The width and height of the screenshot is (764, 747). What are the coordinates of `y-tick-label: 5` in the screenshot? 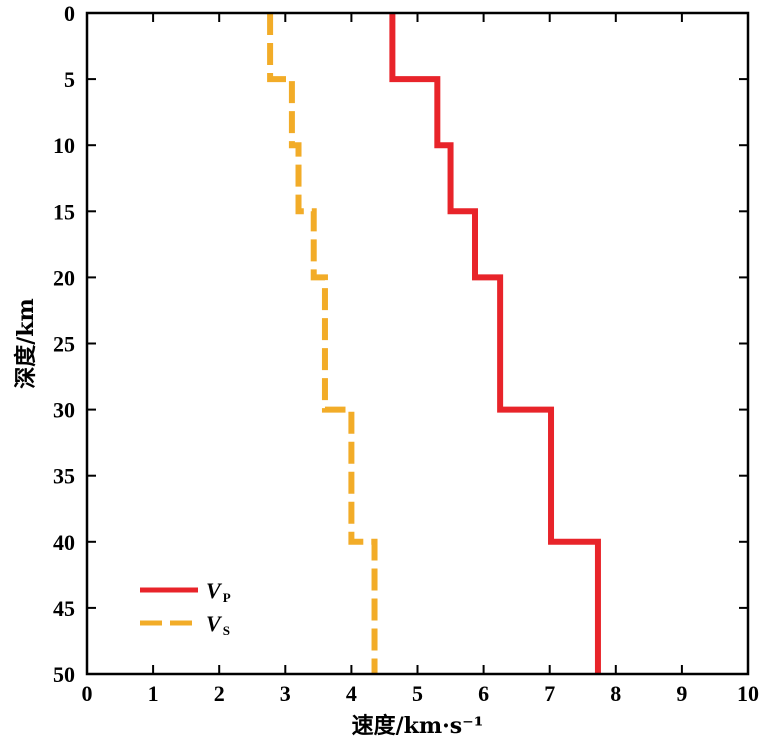 It's located at (69, 79).